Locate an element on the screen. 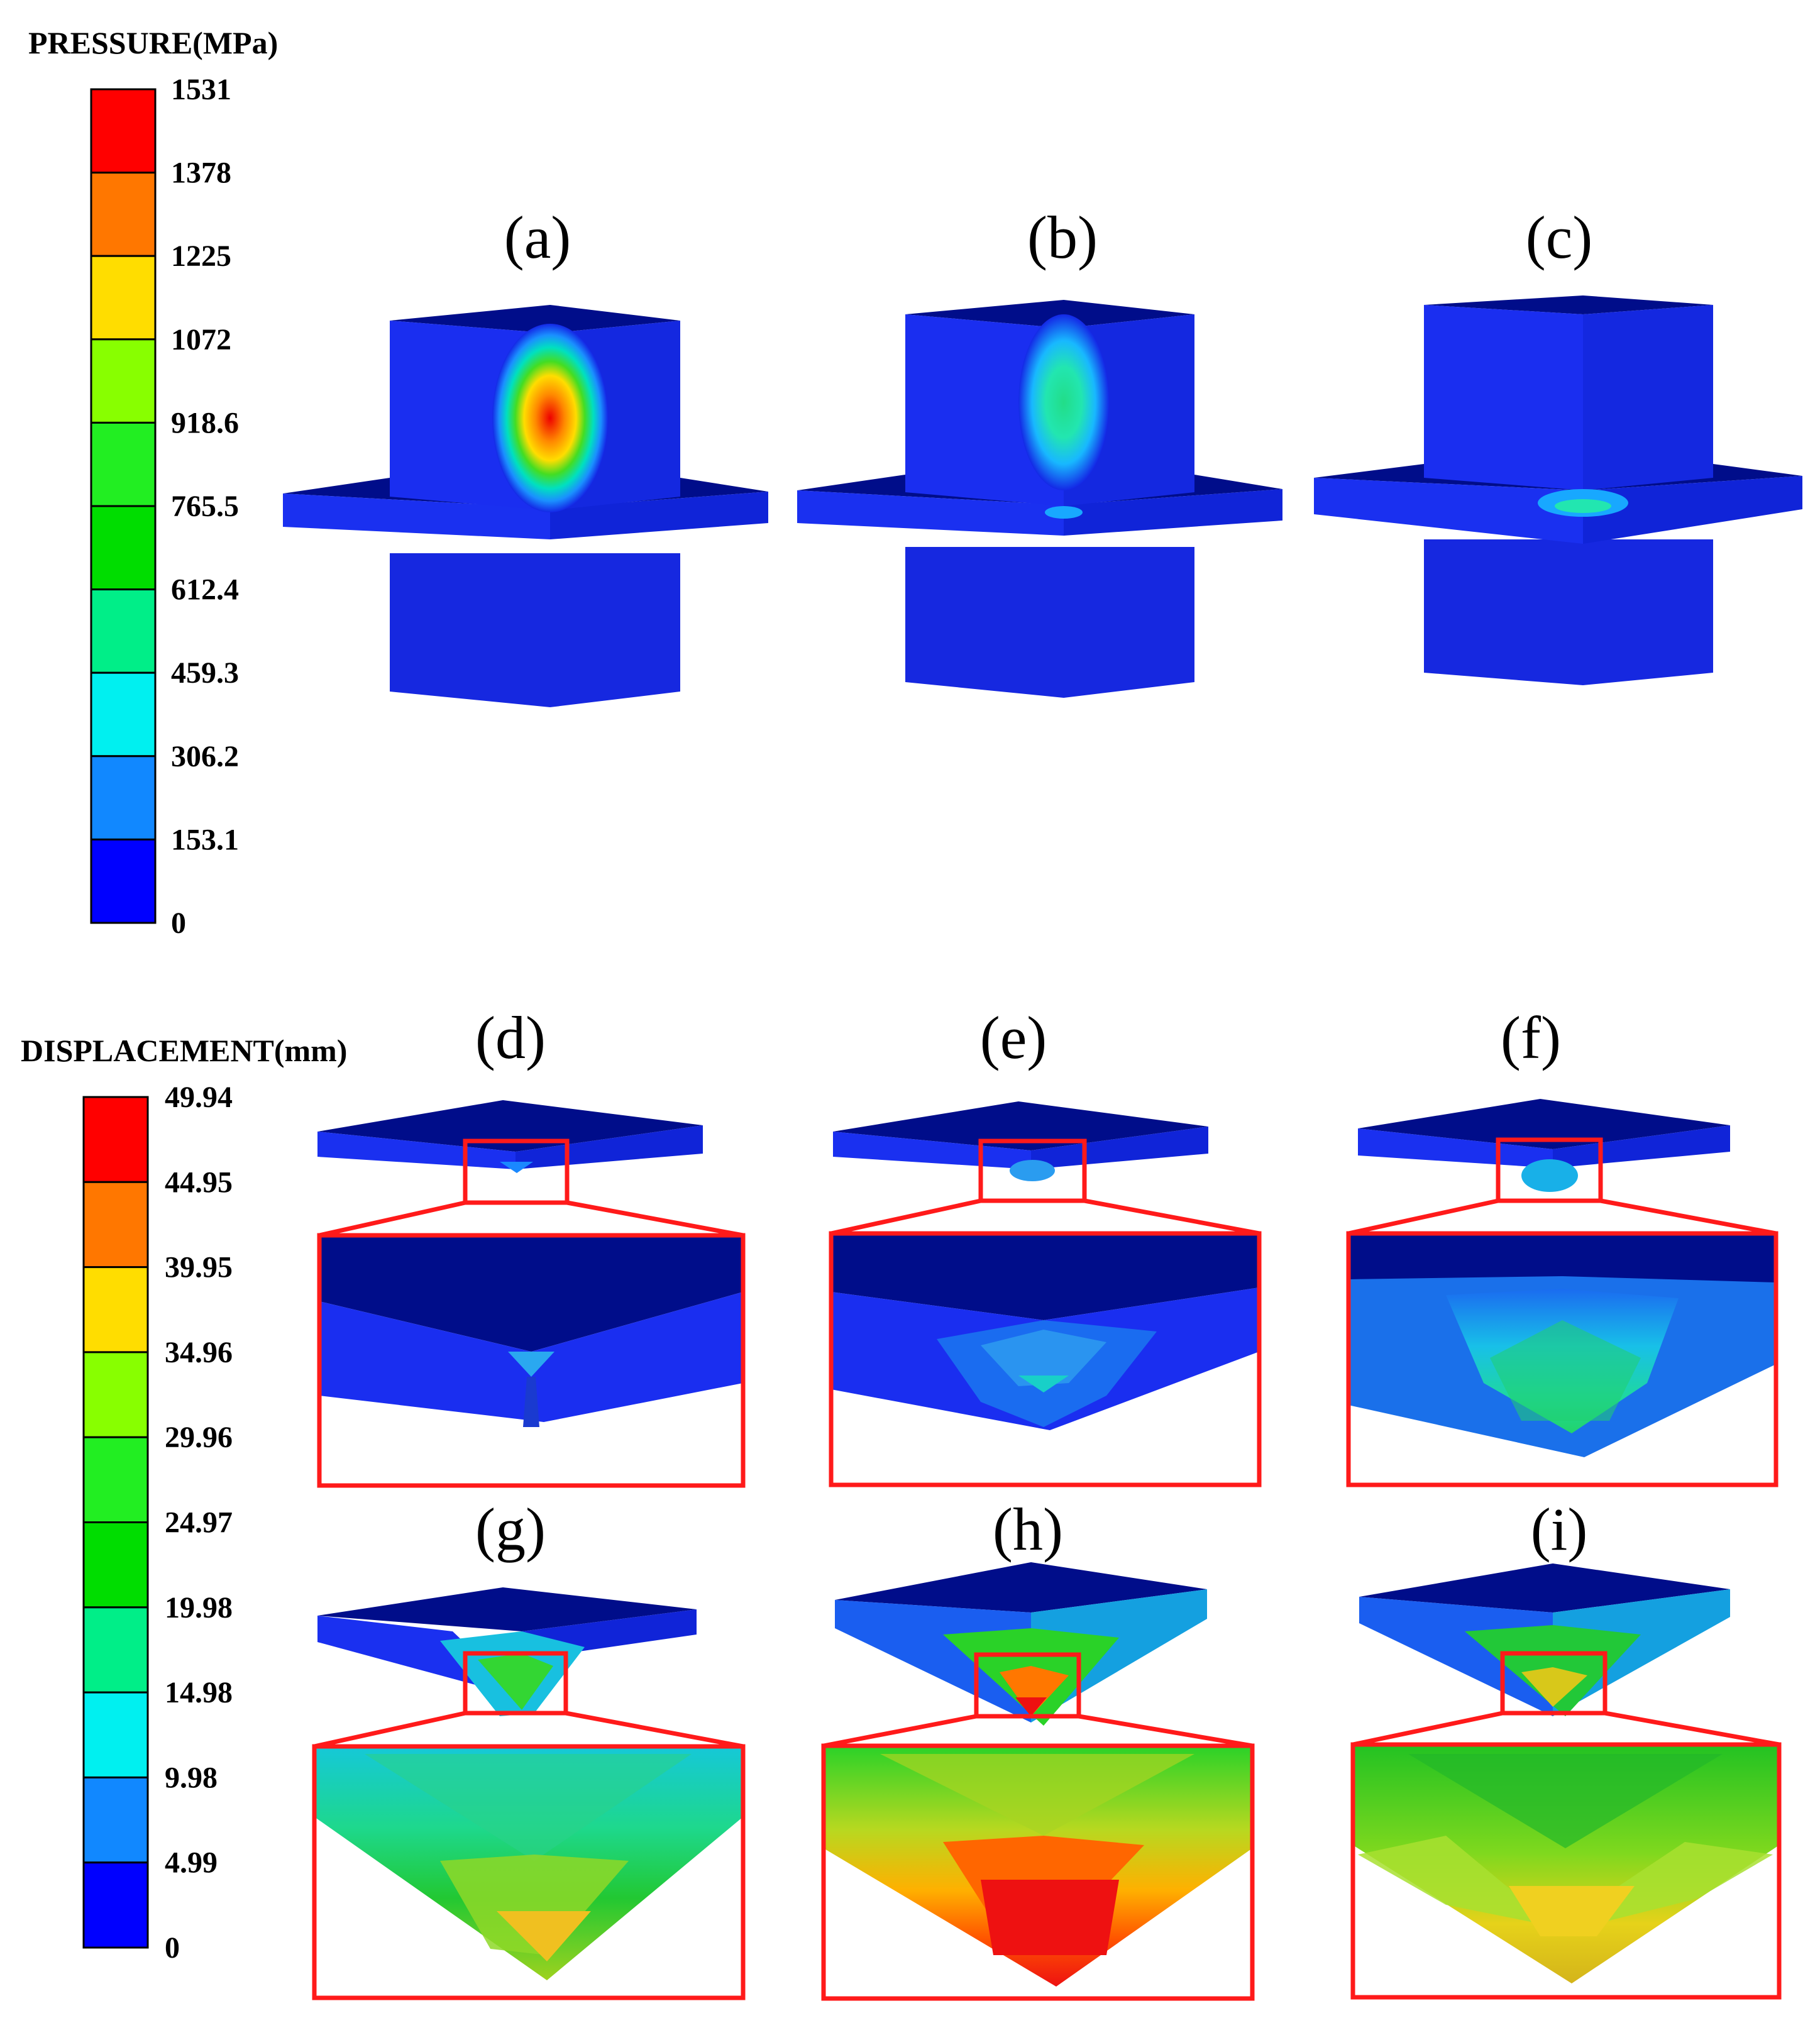 The height and width of the screenshot is (2018, 1820). panel-d: (d) is located at coordinates (531, 1246).